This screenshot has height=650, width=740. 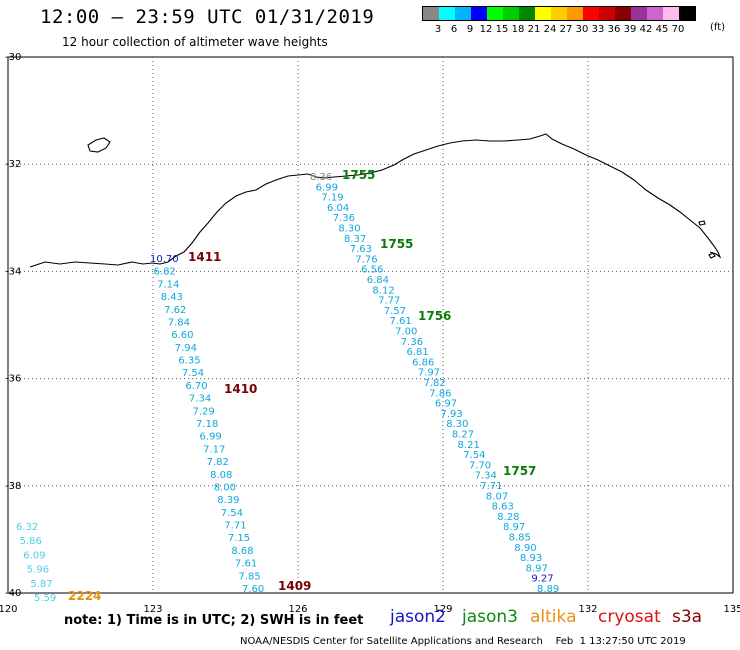 What do you see at coordinates (438, 29) in the screenshot?
I see `color-scale-label: 3` at bounding box center [438, 29].